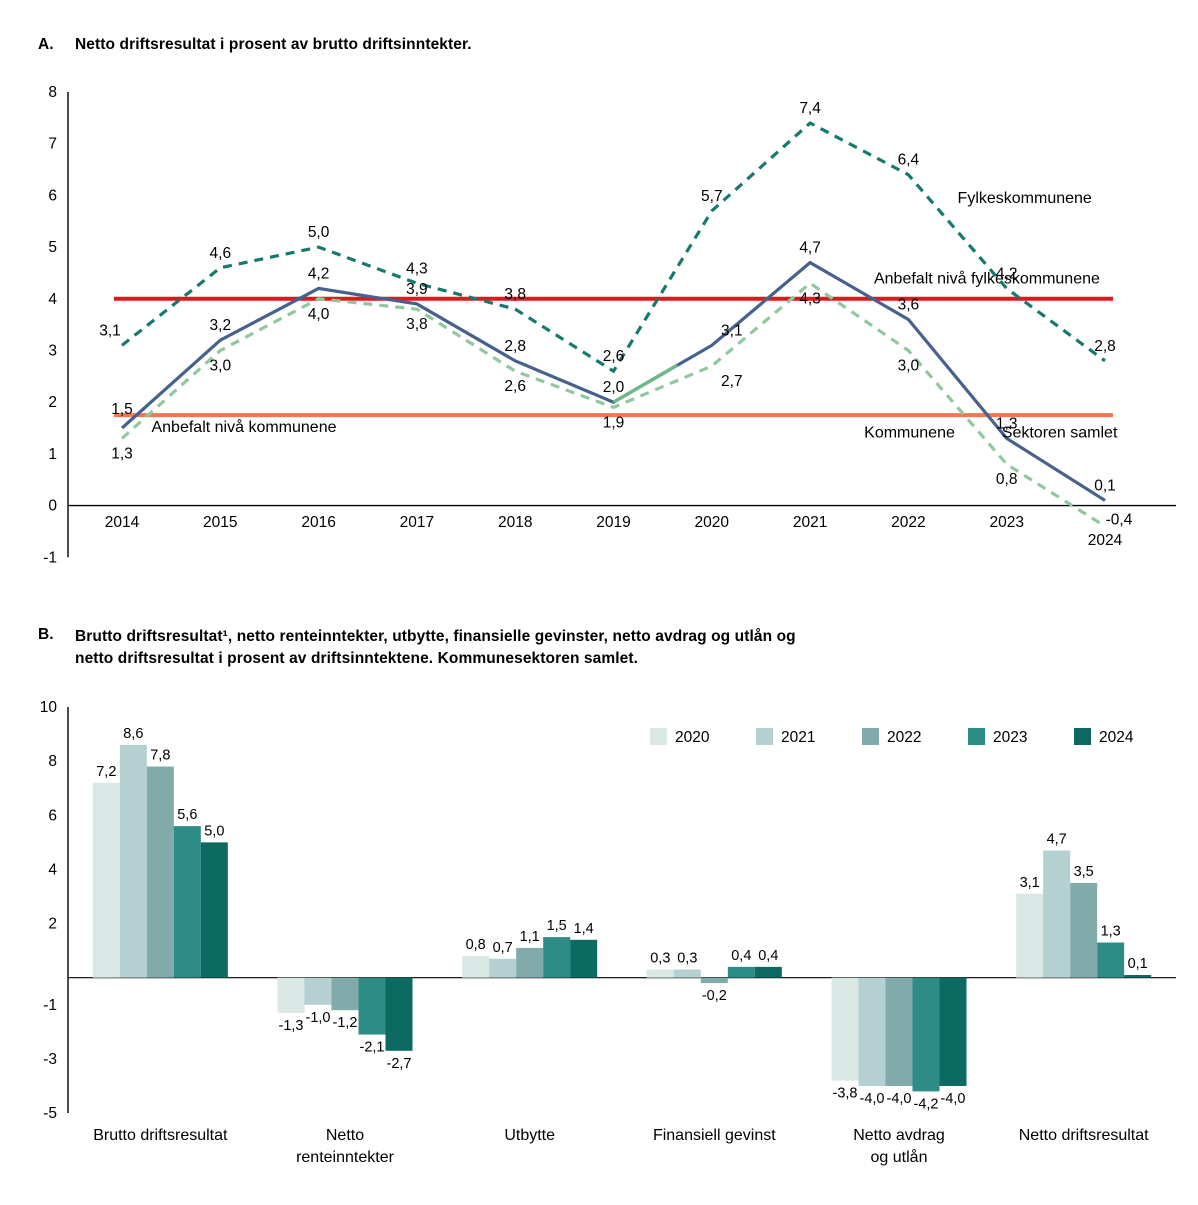 The image size is (1198, 1205). Describe the element at coordinates (417, 522) in the screenshot. I see `x-tick-label: 2017` at that location.